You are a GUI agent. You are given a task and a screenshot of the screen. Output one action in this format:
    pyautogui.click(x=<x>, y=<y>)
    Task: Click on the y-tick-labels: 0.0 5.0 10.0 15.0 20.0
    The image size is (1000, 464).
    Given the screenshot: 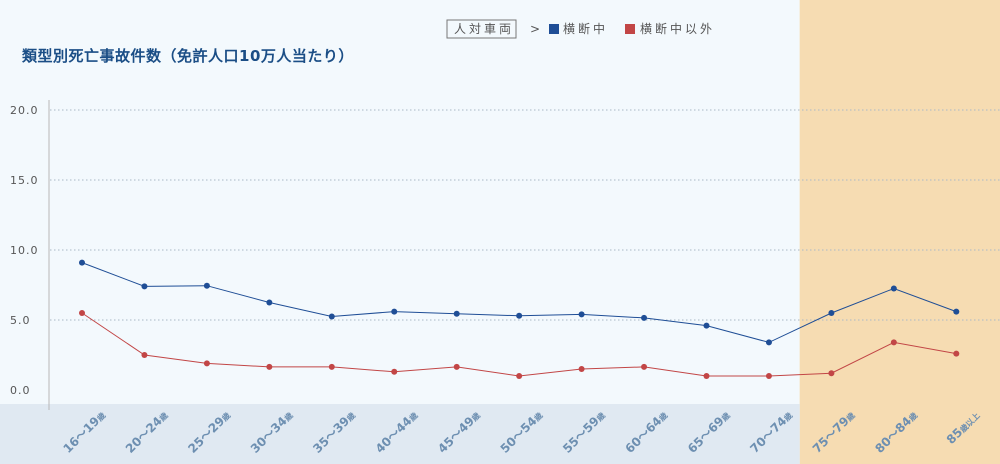 What is the action you would take?
    pyautogui.click(x=24, y=250)
    